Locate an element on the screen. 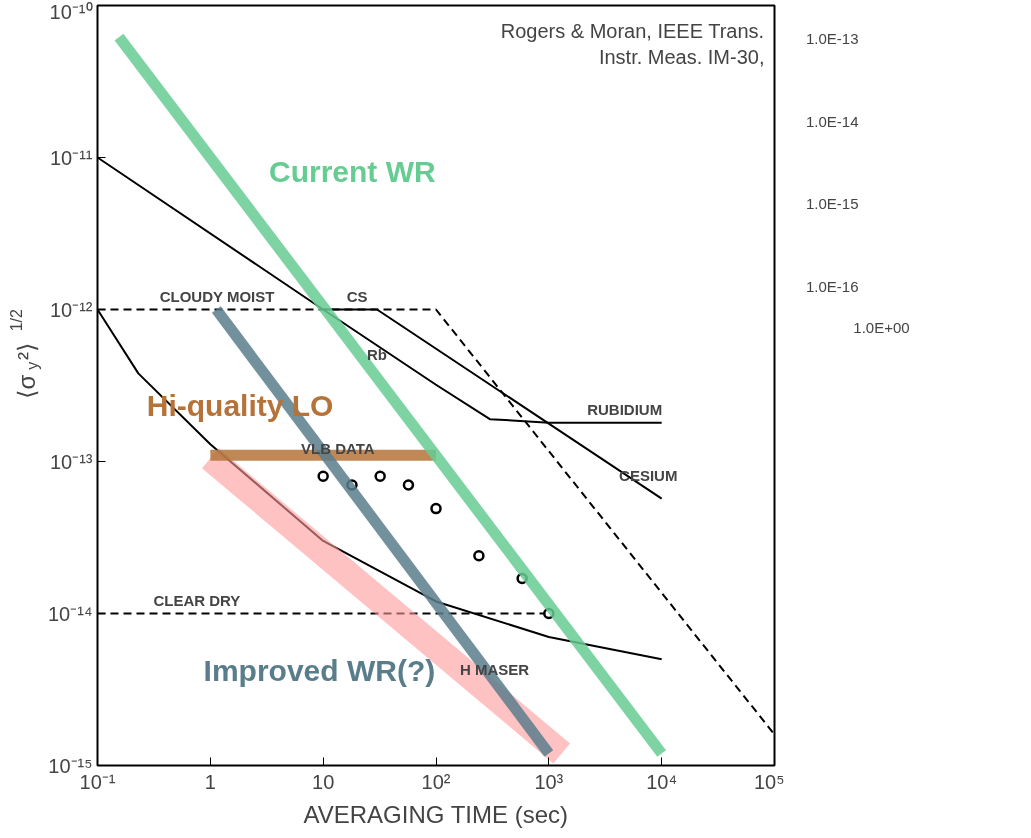 This screenshot has height=838, width=1031. text: 1.0E-13 is located at coordinates (832, 38).